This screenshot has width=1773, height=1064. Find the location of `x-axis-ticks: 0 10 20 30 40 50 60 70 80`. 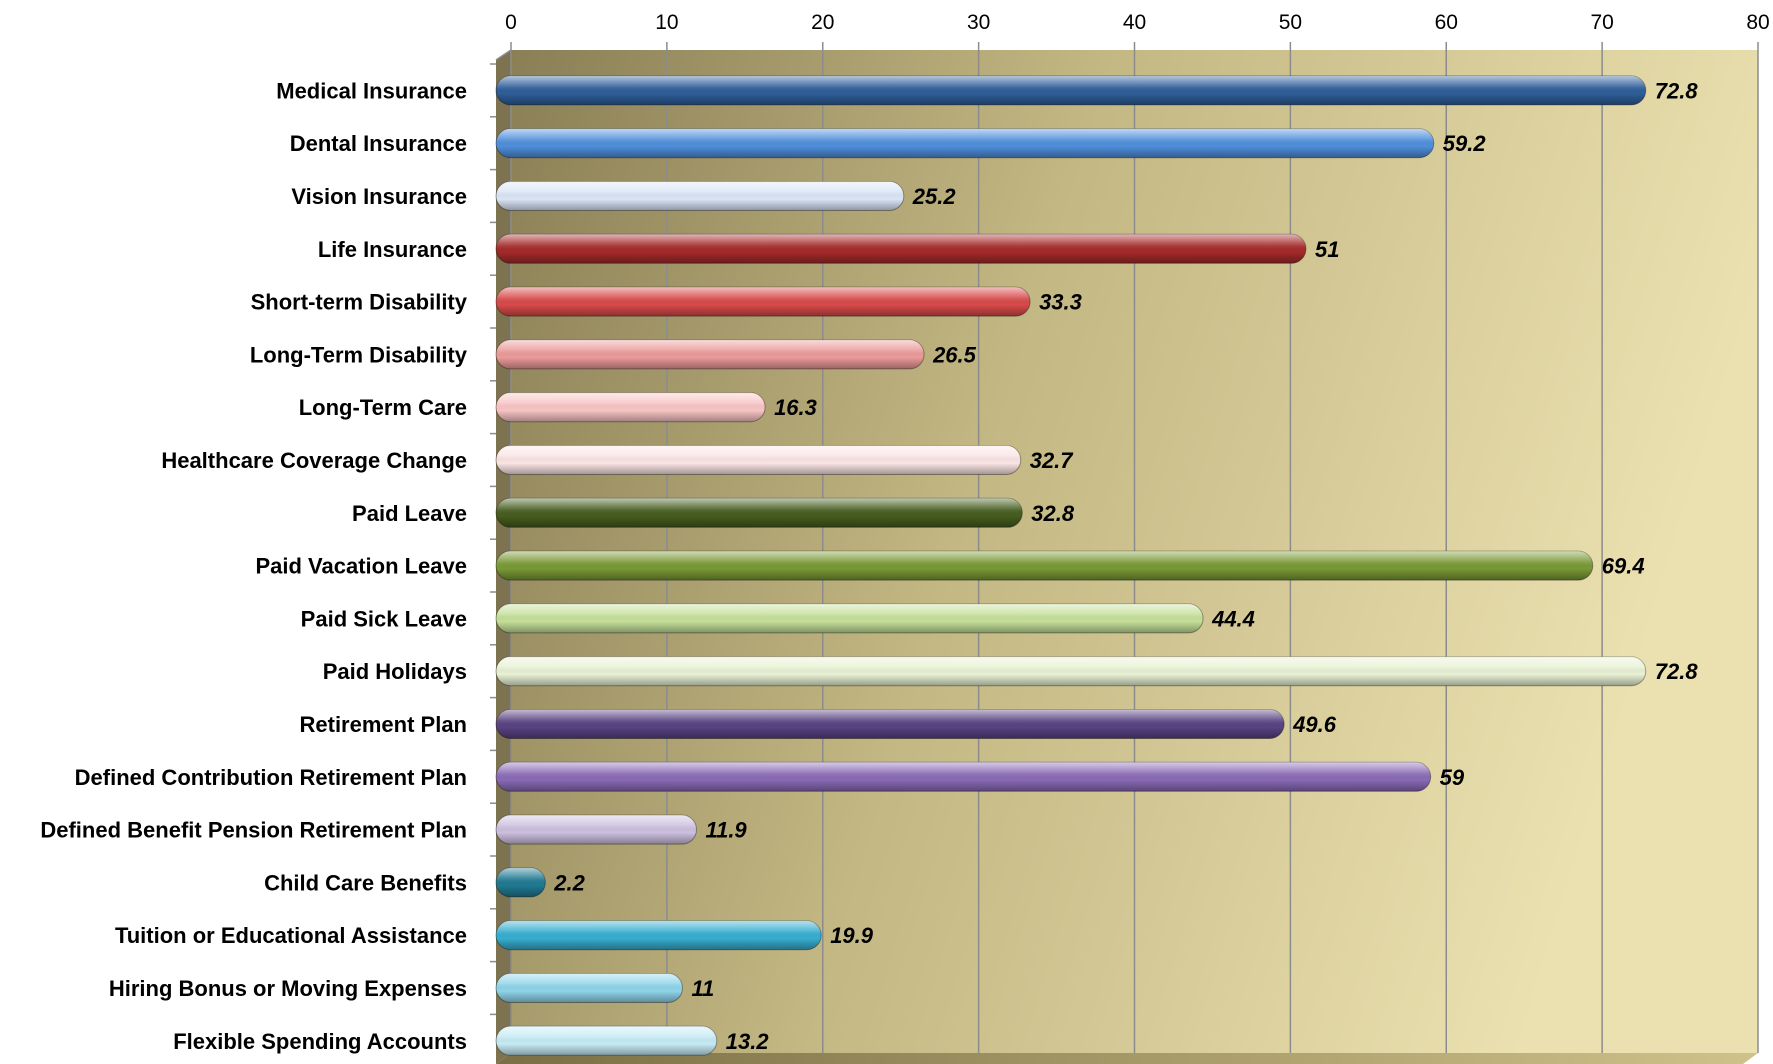

x-axis-ticks: 0 10 20 30 40 50 60 70 80 is located at coordinates (1137, 30).